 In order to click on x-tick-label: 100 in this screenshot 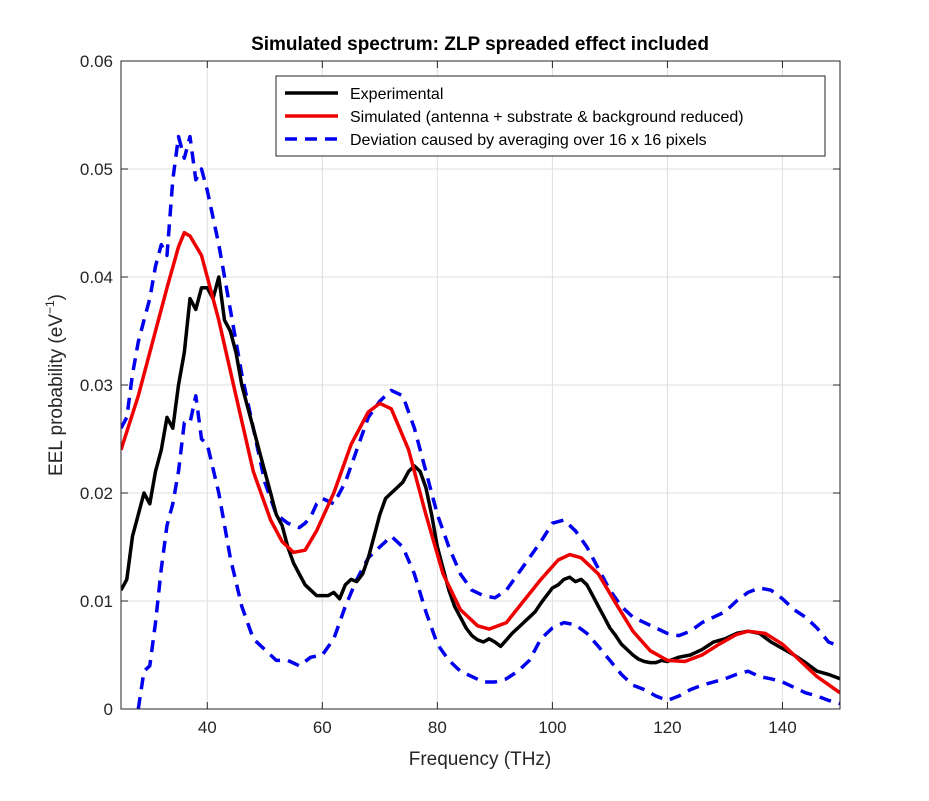, I will do `click(552, 727)`.